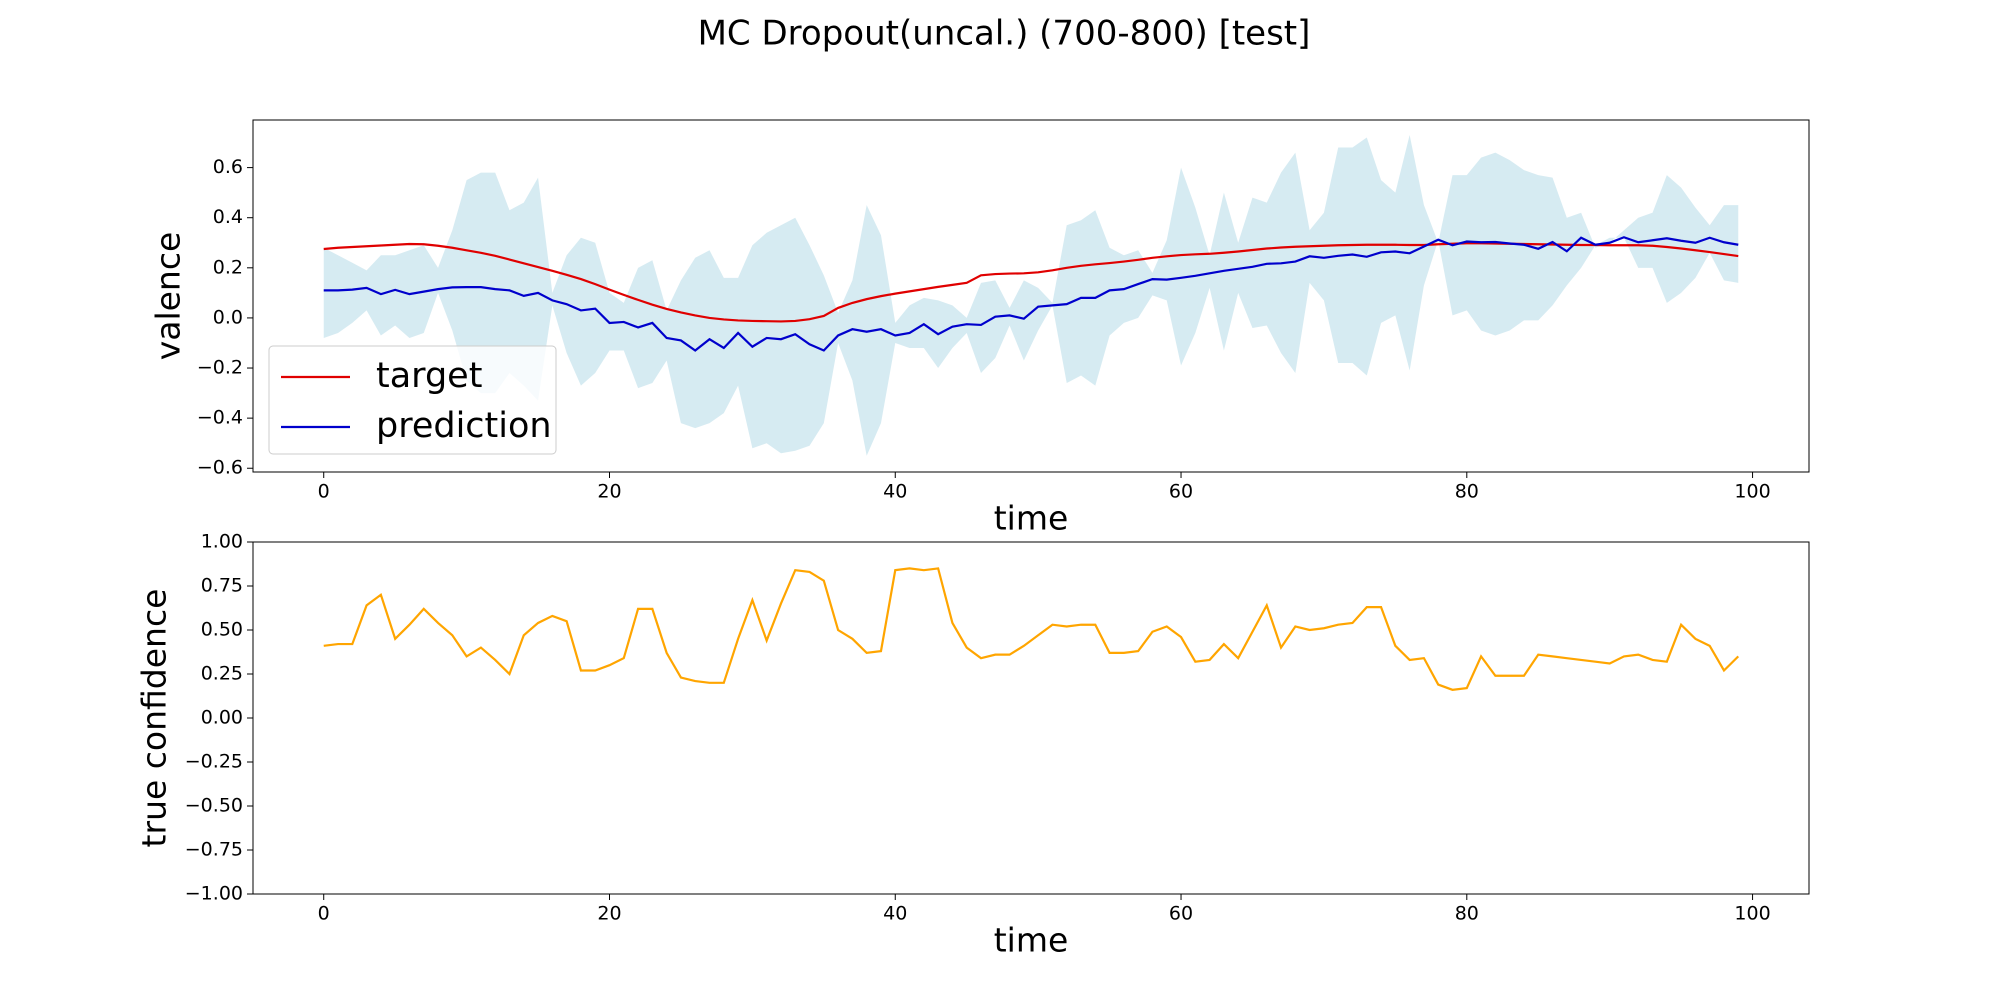  I want to click on legend-label: target, so click(429, 376).